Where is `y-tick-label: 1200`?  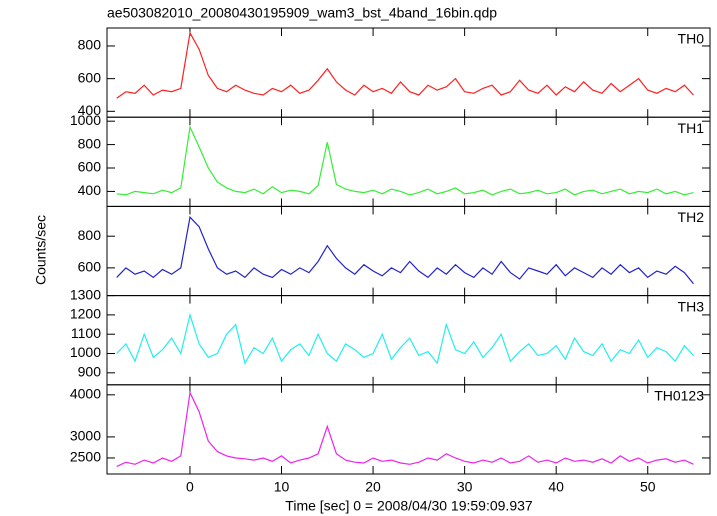 y-tick-label: 1200 is located at coordinates (85, 314).